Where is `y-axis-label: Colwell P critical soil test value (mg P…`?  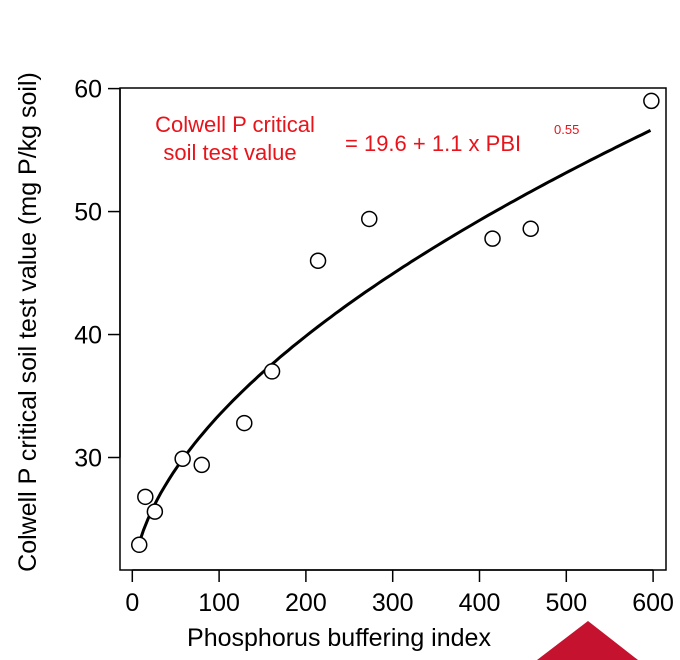
y-axis-label: Colwell P critical soil test value (mg P… is located at coordinates (28, 322).